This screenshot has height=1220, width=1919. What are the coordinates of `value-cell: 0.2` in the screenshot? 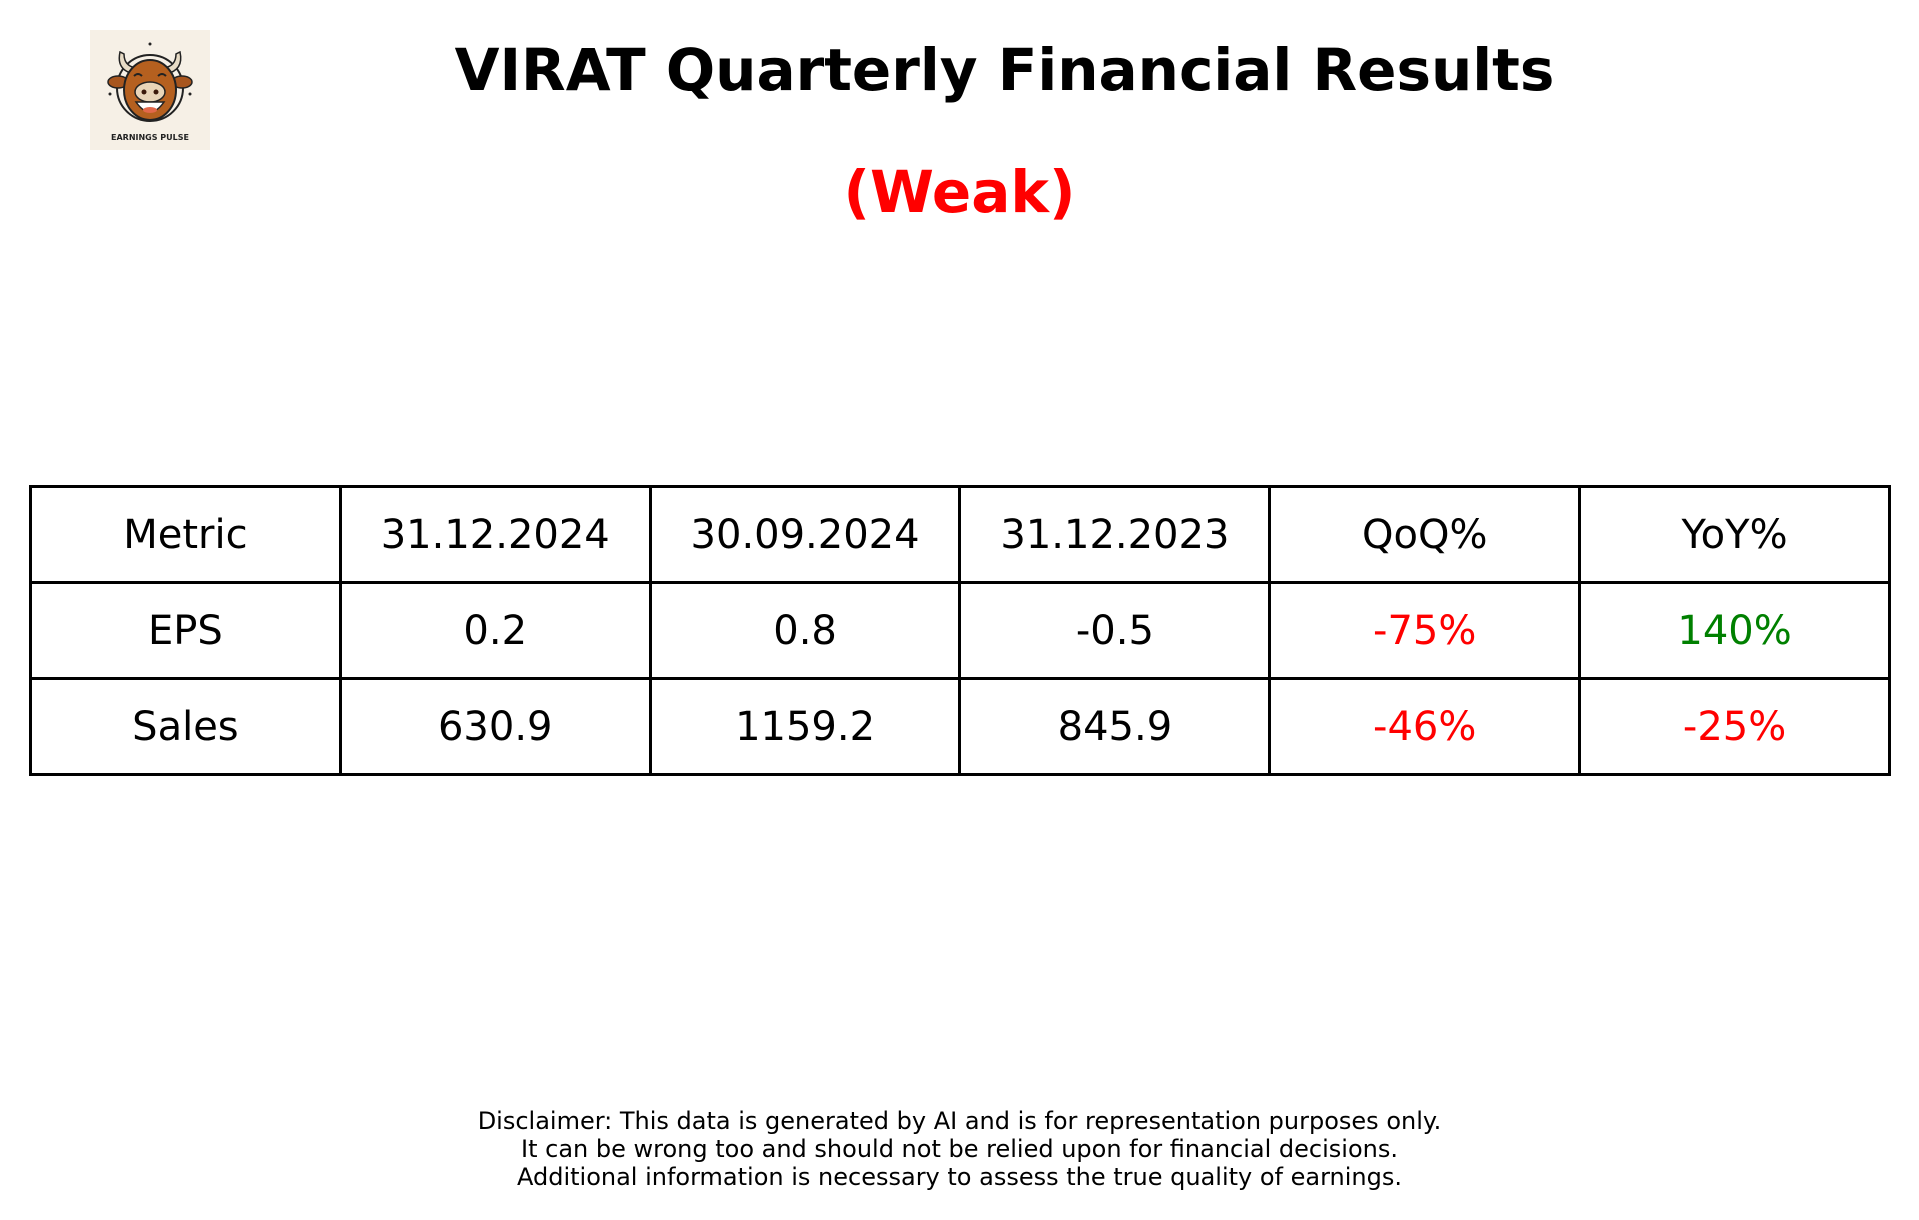 It's located at (495, 630).